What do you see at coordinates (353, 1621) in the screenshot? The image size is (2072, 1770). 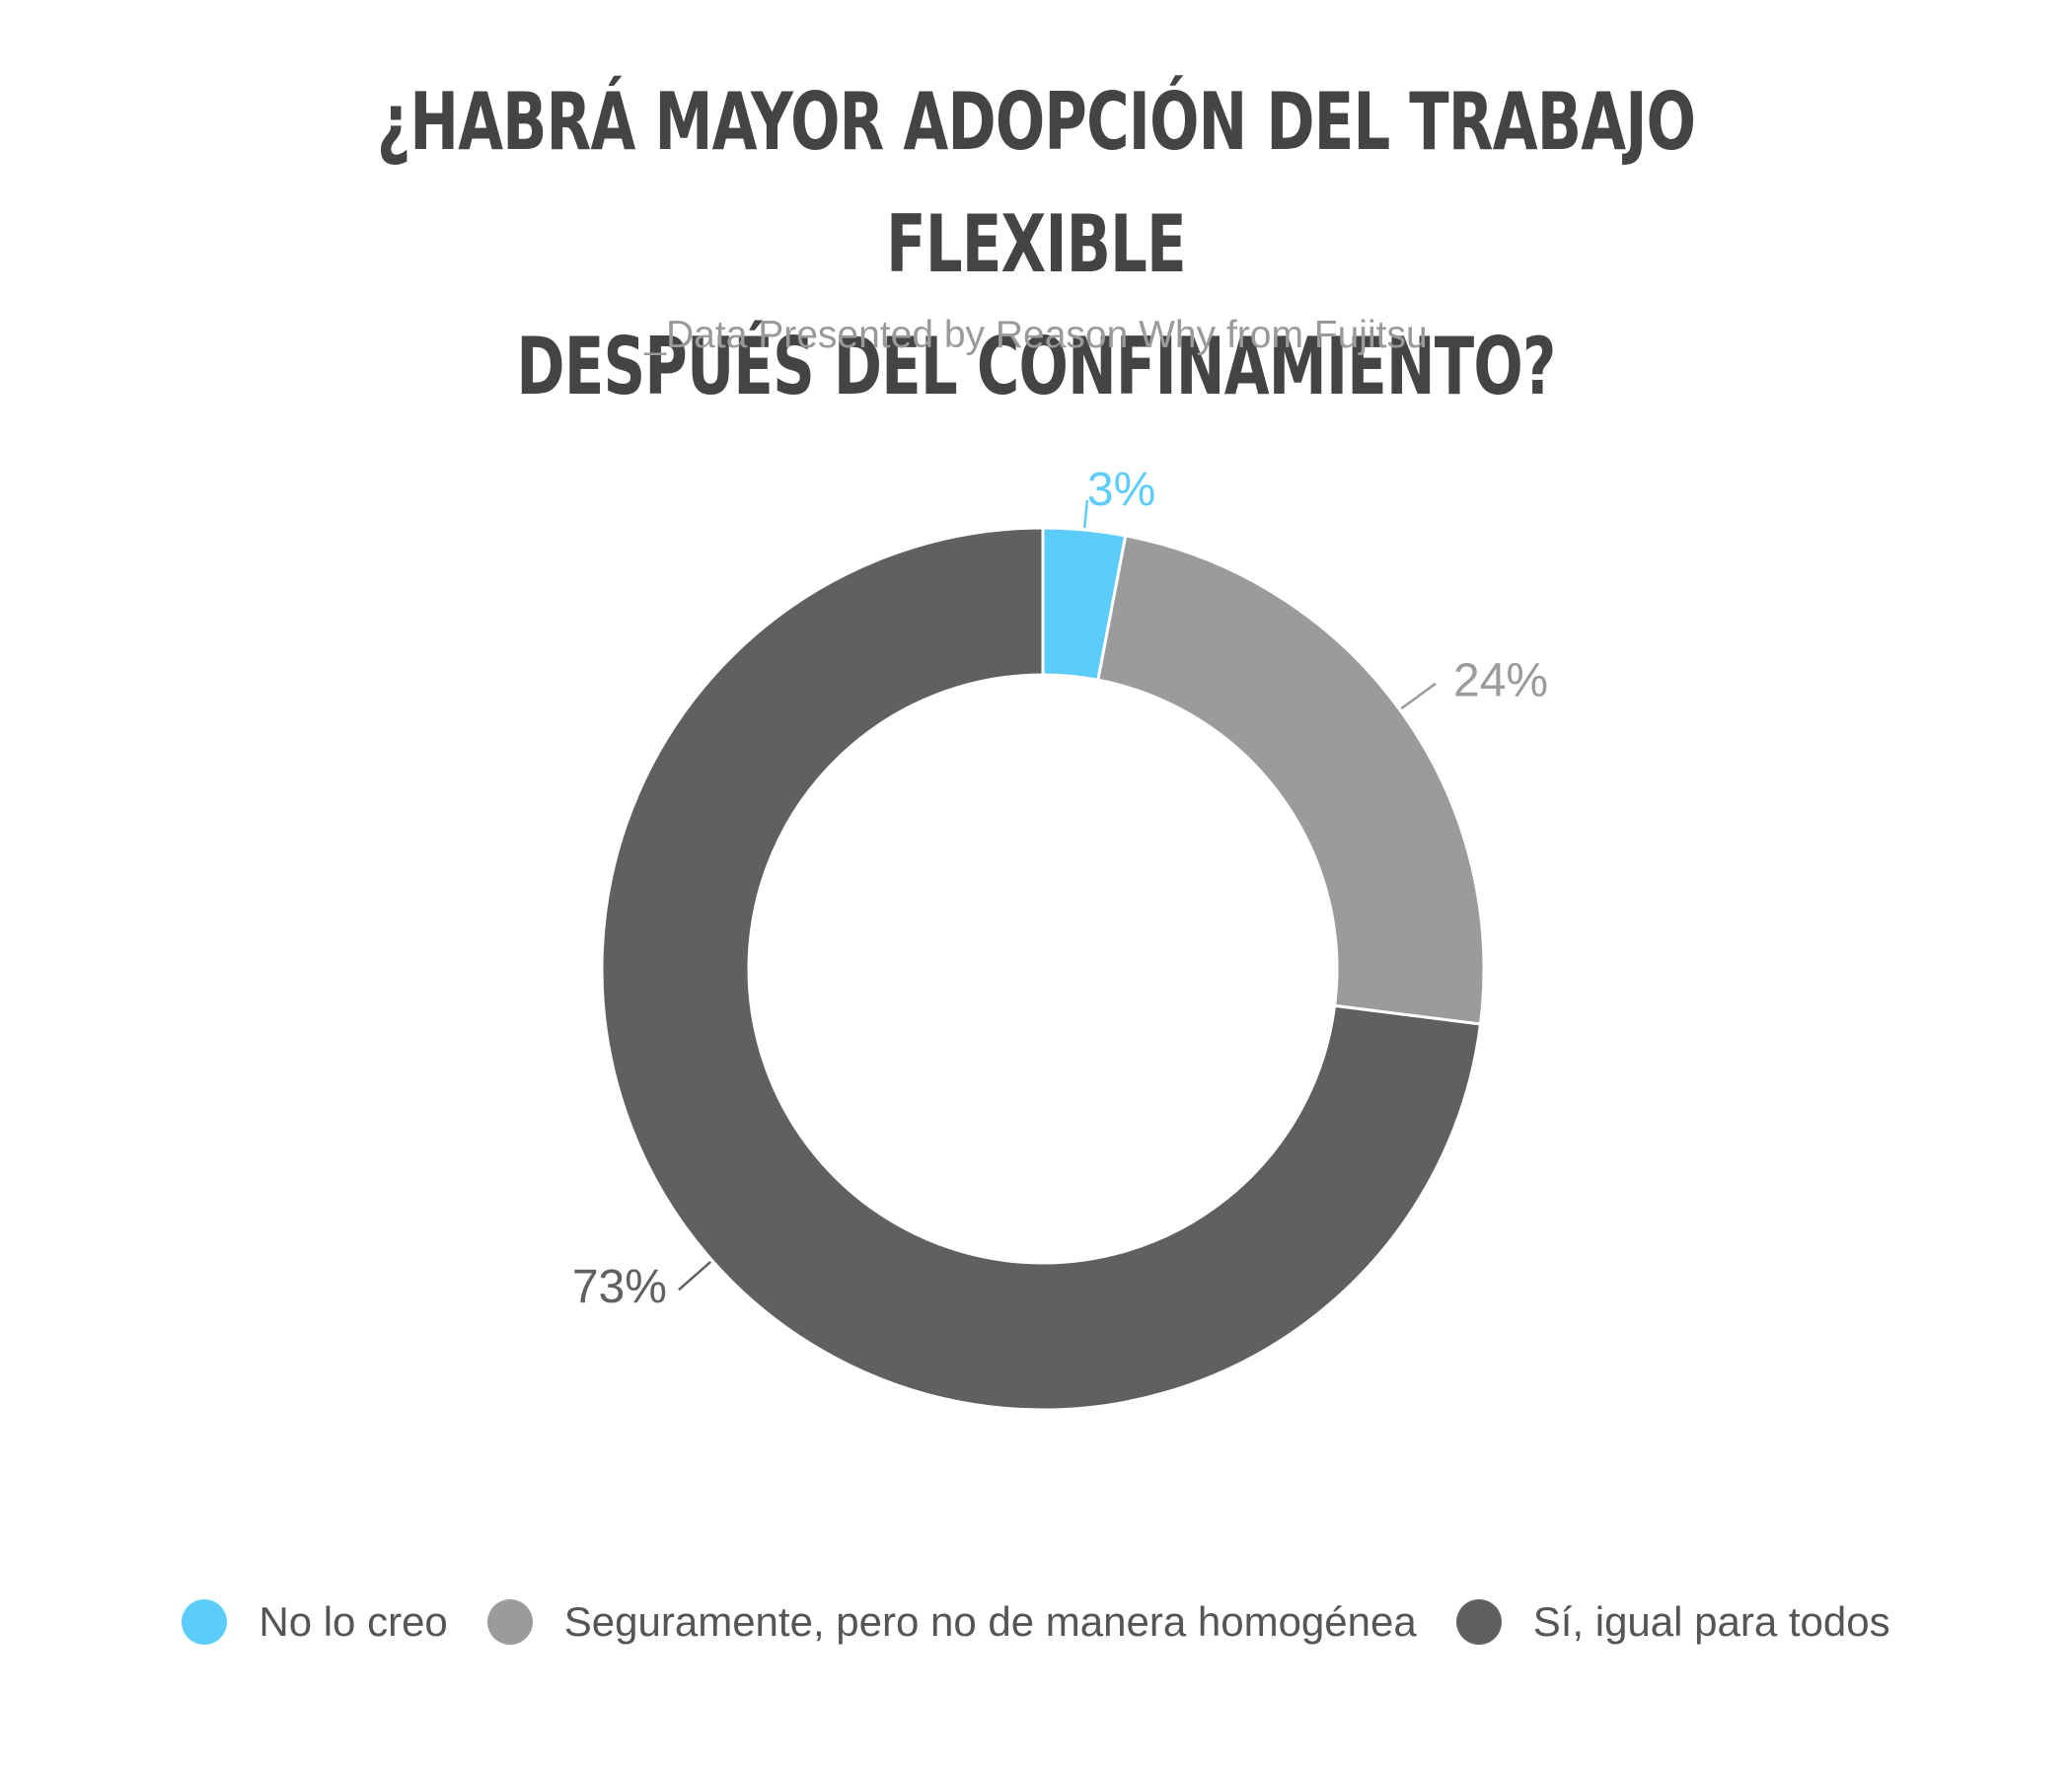 I see `legend-label: No lo creo` at bounding box center [353, 1621].